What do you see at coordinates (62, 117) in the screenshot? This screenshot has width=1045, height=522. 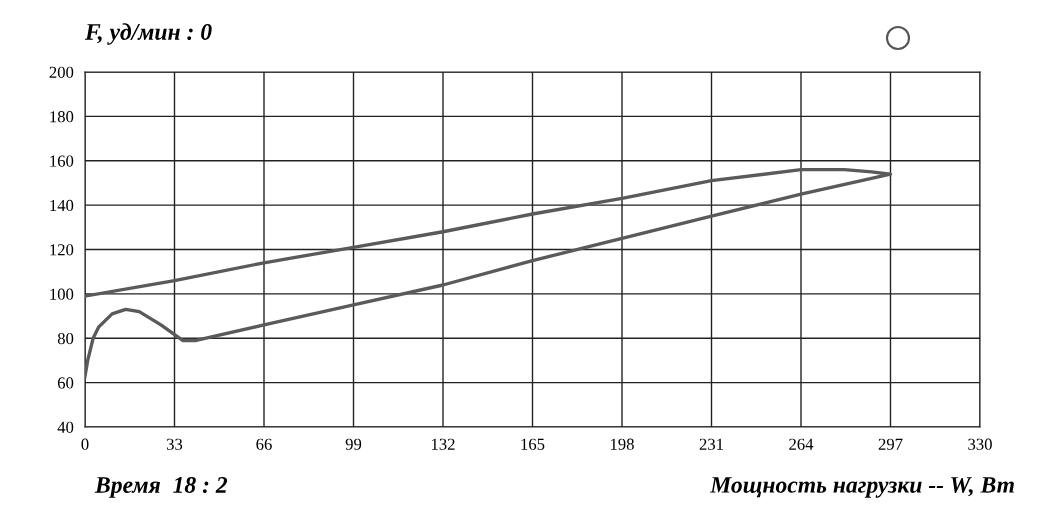 I see `y-tick-label: 180` at bounding box center [62, 117].